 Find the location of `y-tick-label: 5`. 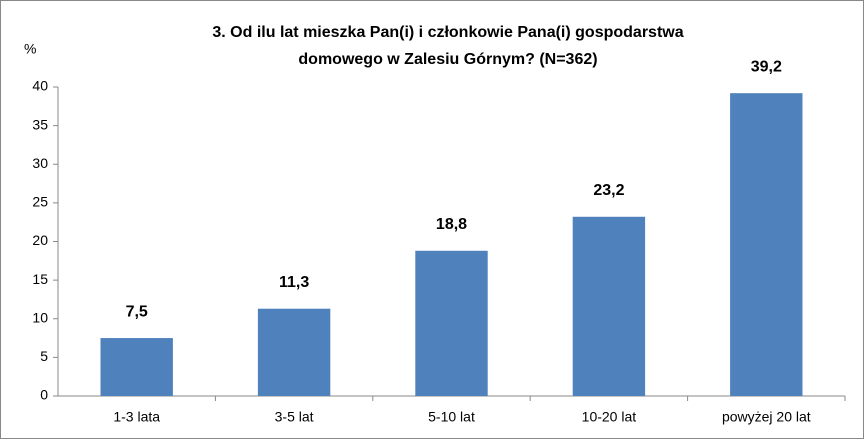

y-tick-label: 5 is located at coordinates (44, 356).